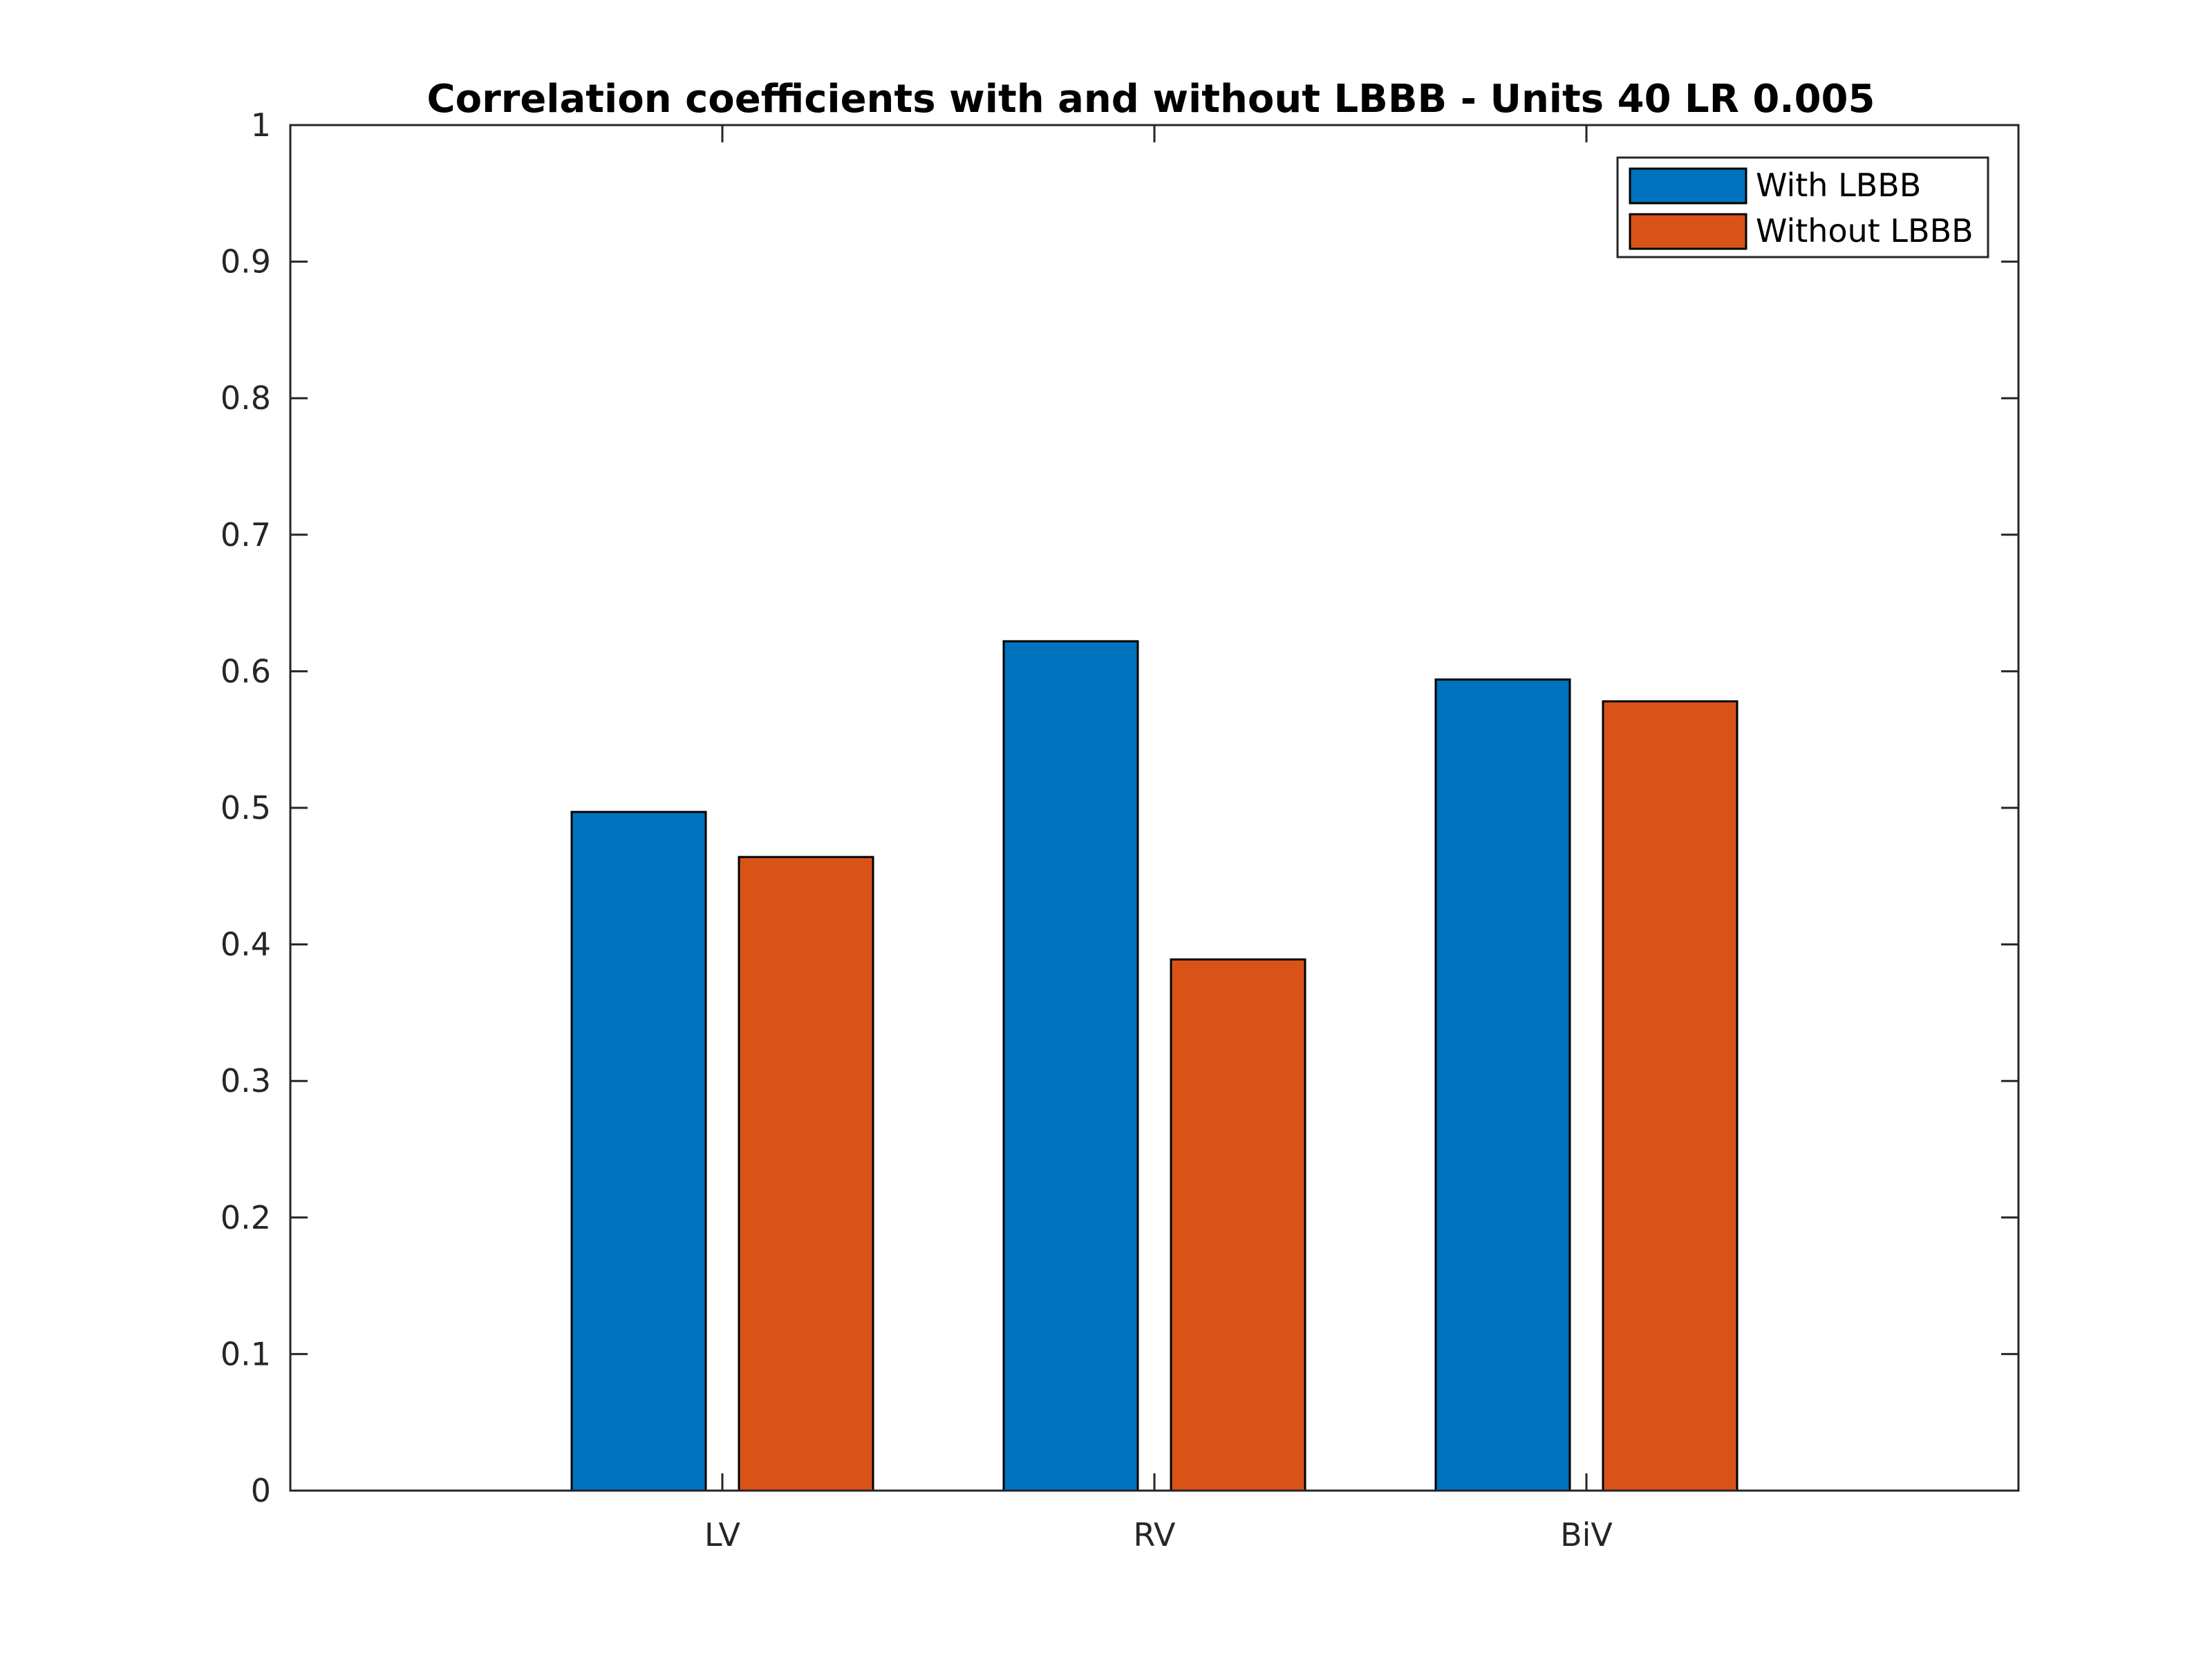 The image size is (2212, 1662). What do you see at coordinates (246, 535) in the screenshot?
I see `y-tick-label: 0.7` at bounding box center [246, 535].